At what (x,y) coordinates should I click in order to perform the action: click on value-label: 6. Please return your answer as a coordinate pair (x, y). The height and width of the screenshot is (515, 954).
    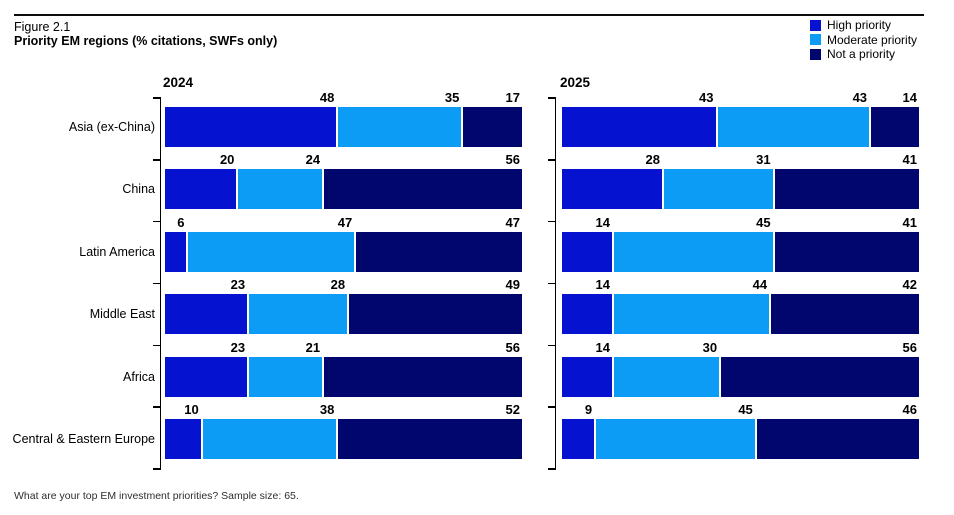
    Looking at the image, I should click on (181, 222).